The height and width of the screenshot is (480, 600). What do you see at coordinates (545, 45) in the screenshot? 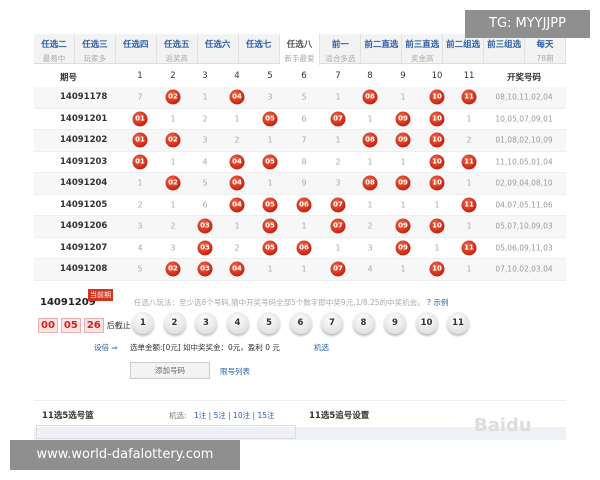
I see `tab-title: 每天` at bounding box center [545, 45].